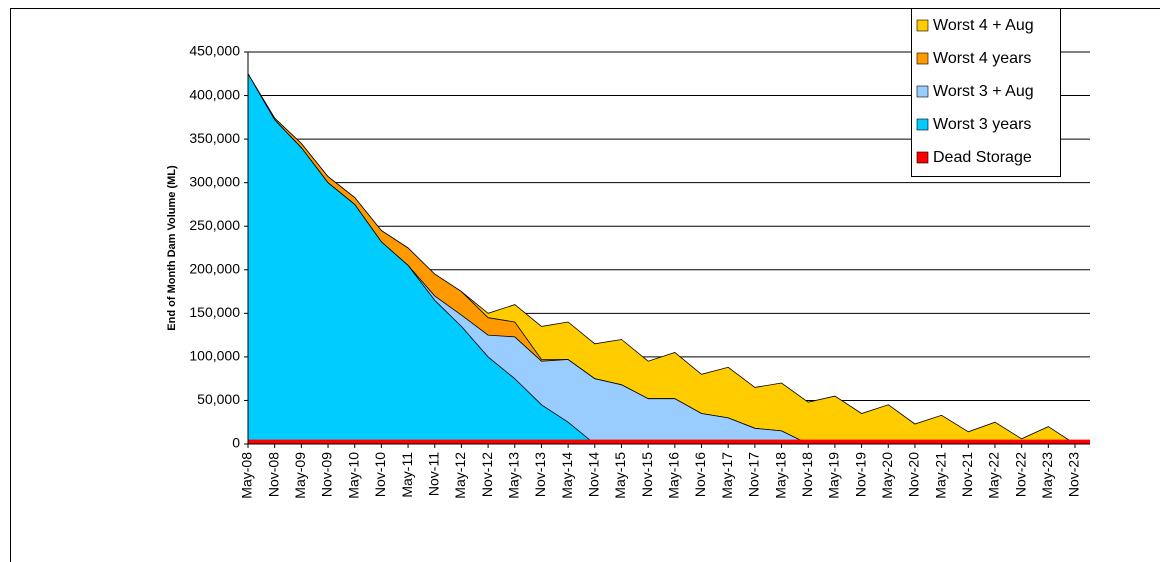 This screenshot has height=562, width=1160. I want to click on y-tick-label: 450,000, so click(214, 51).